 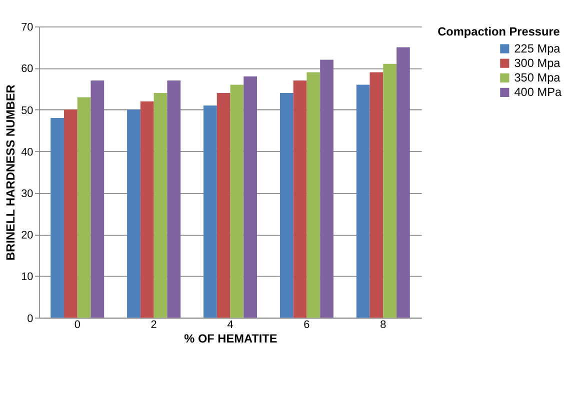 I want to click on y-tick-label: 50, so click(x=27, y=110).